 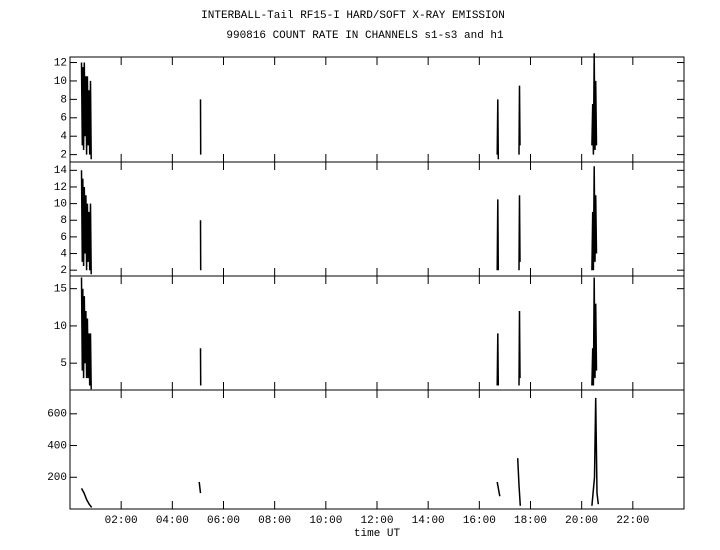 I want to click on x-tick-label: 02:00, so click(x=121, y=521).